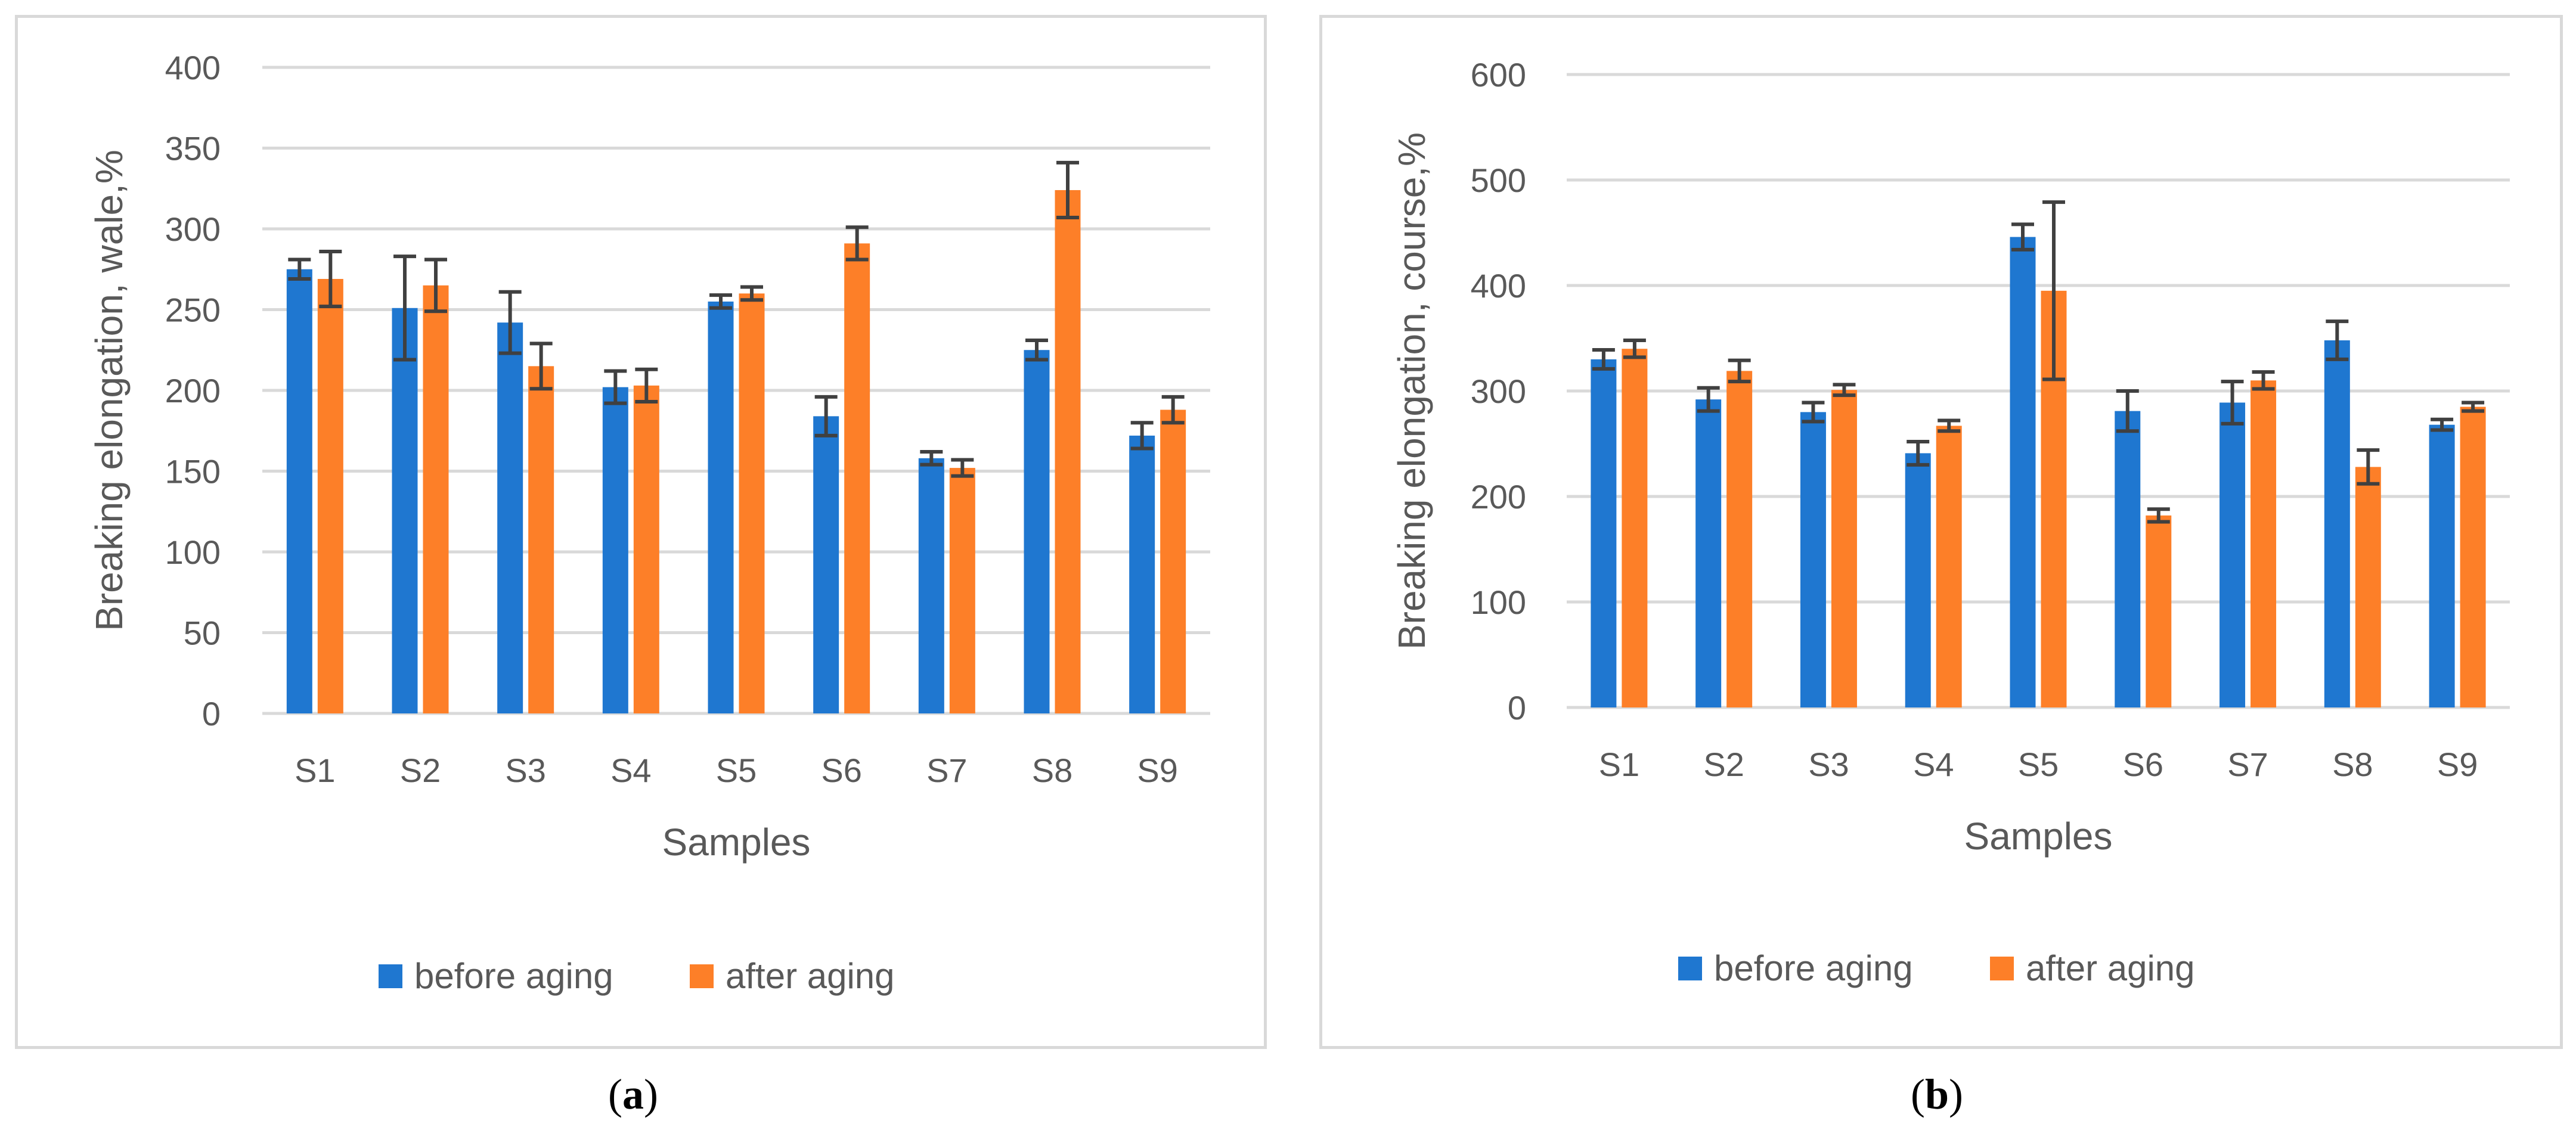 Image resolution: width=2576 pixels, height=1136 pixels. What do you see at coordinates (633, 1094) in the screenshot?
I see `panel-label-a: (a)` at bounding box center [633, 1094].